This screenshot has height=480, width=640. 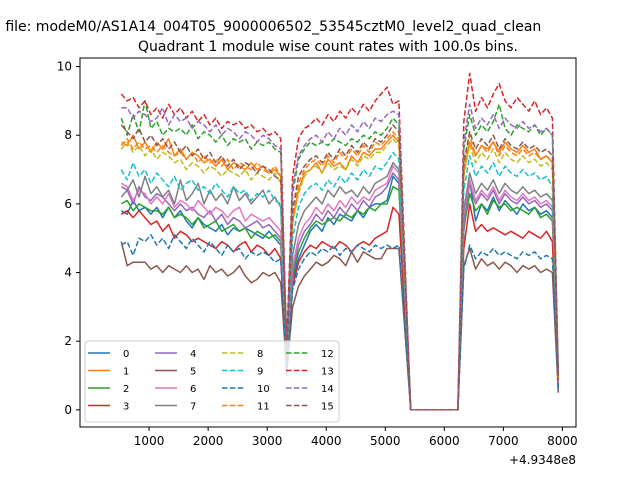 I want to click on legend-label-3: 3, so click(x=126, y=407).